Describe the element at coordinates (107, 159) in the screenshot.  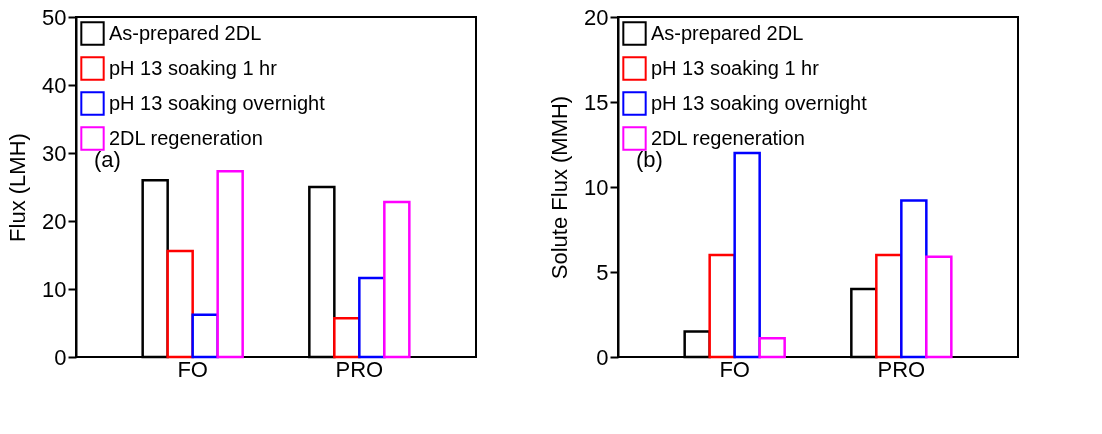
I see `annotation: (a)` at that location.